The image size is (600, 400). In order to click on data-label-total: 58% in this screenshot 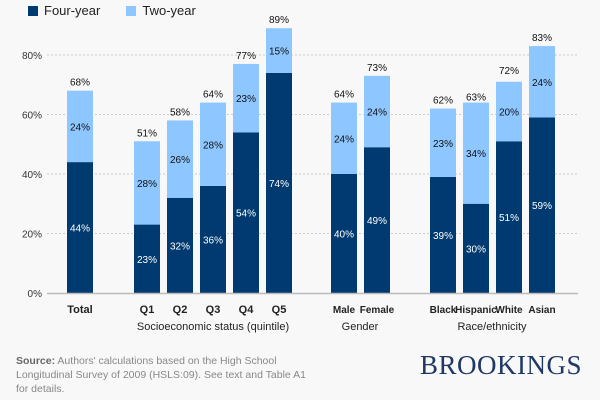, I will do `click(180, 112)`.